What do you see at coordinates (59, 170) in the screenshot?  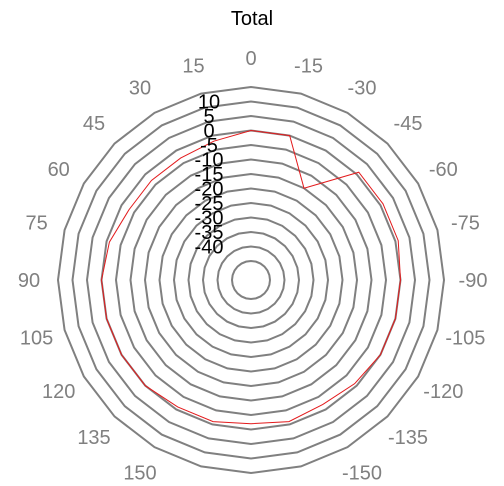 I see `angle-tick-label: 60` at bounding box center [59, 170].